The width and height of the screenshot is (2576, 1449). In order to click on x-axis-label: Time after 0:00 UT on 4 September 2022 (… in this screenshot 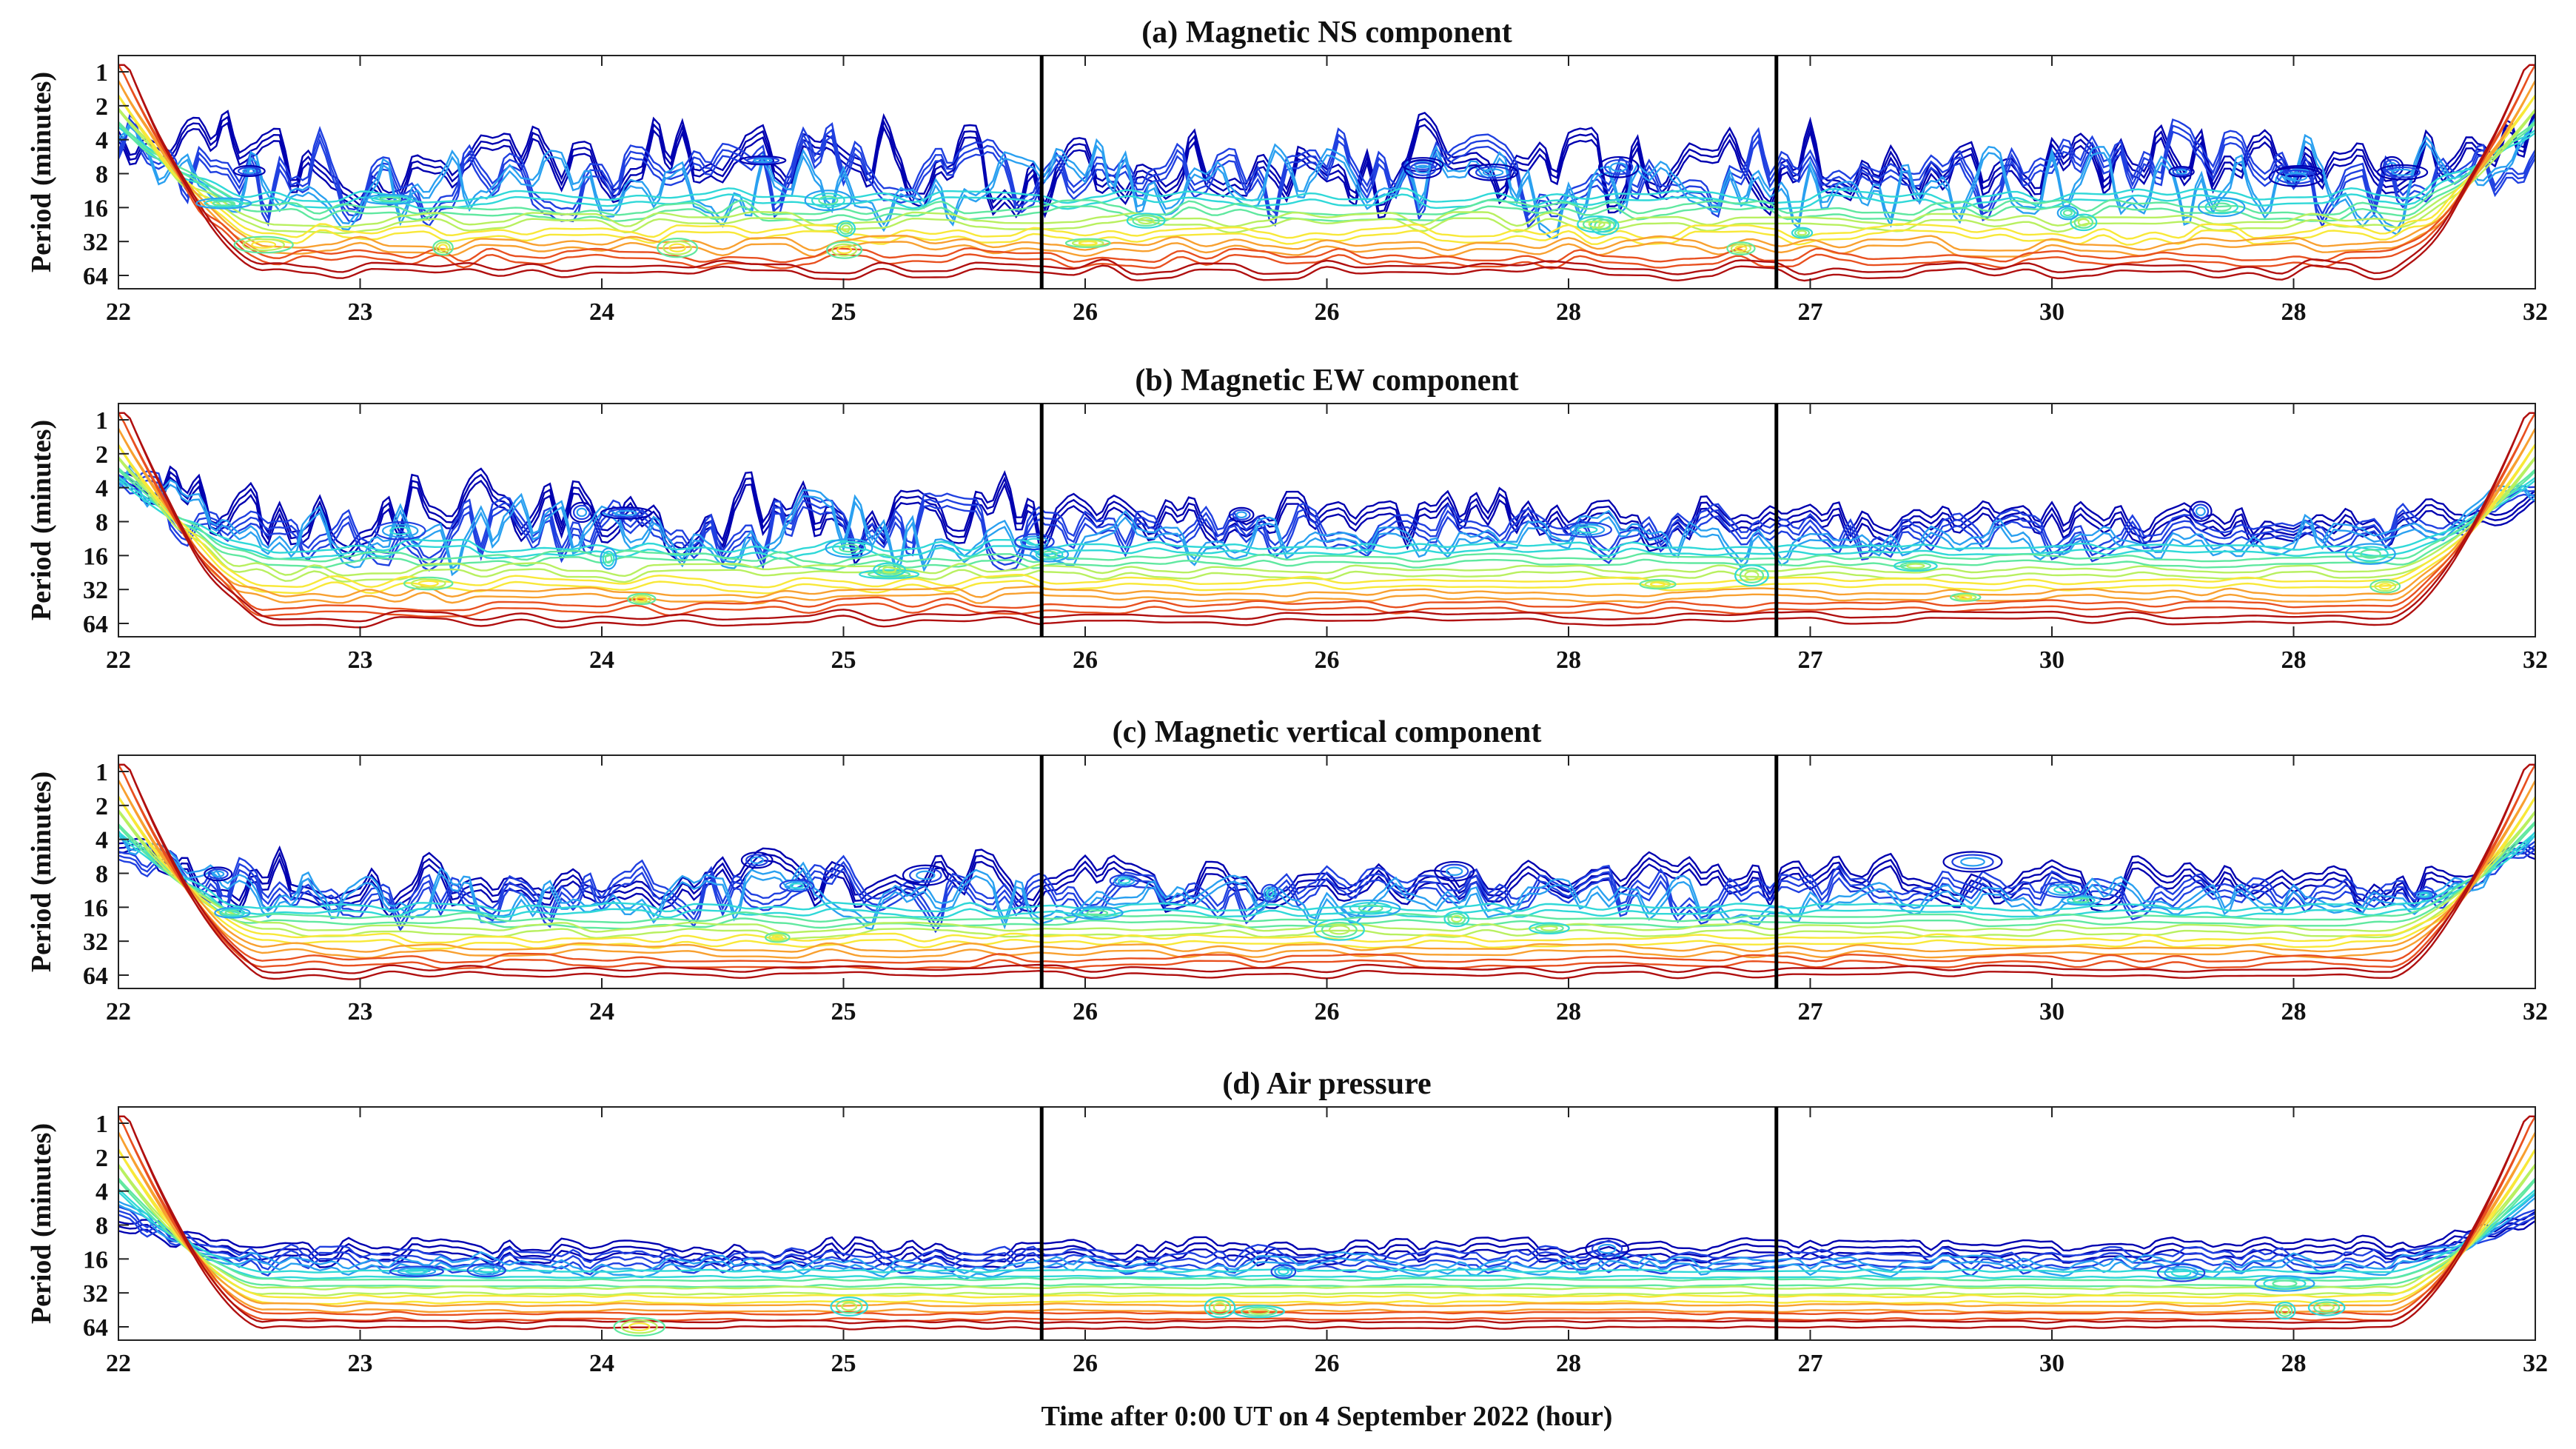, I will do `click(1327, 1416)`.